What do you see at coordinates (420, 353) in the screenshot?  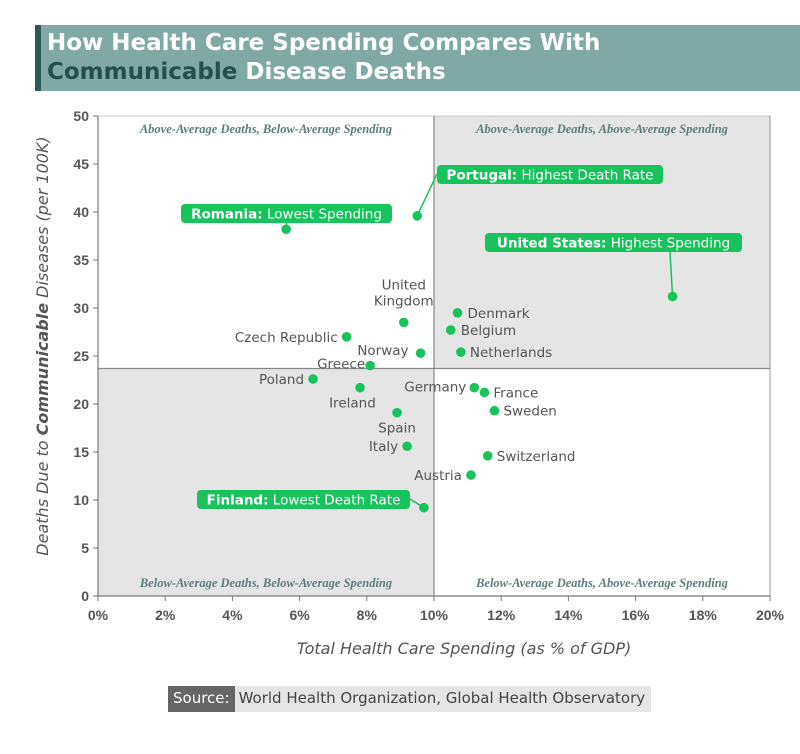 I see `data-point-norway` at bounding box center [420, 353].